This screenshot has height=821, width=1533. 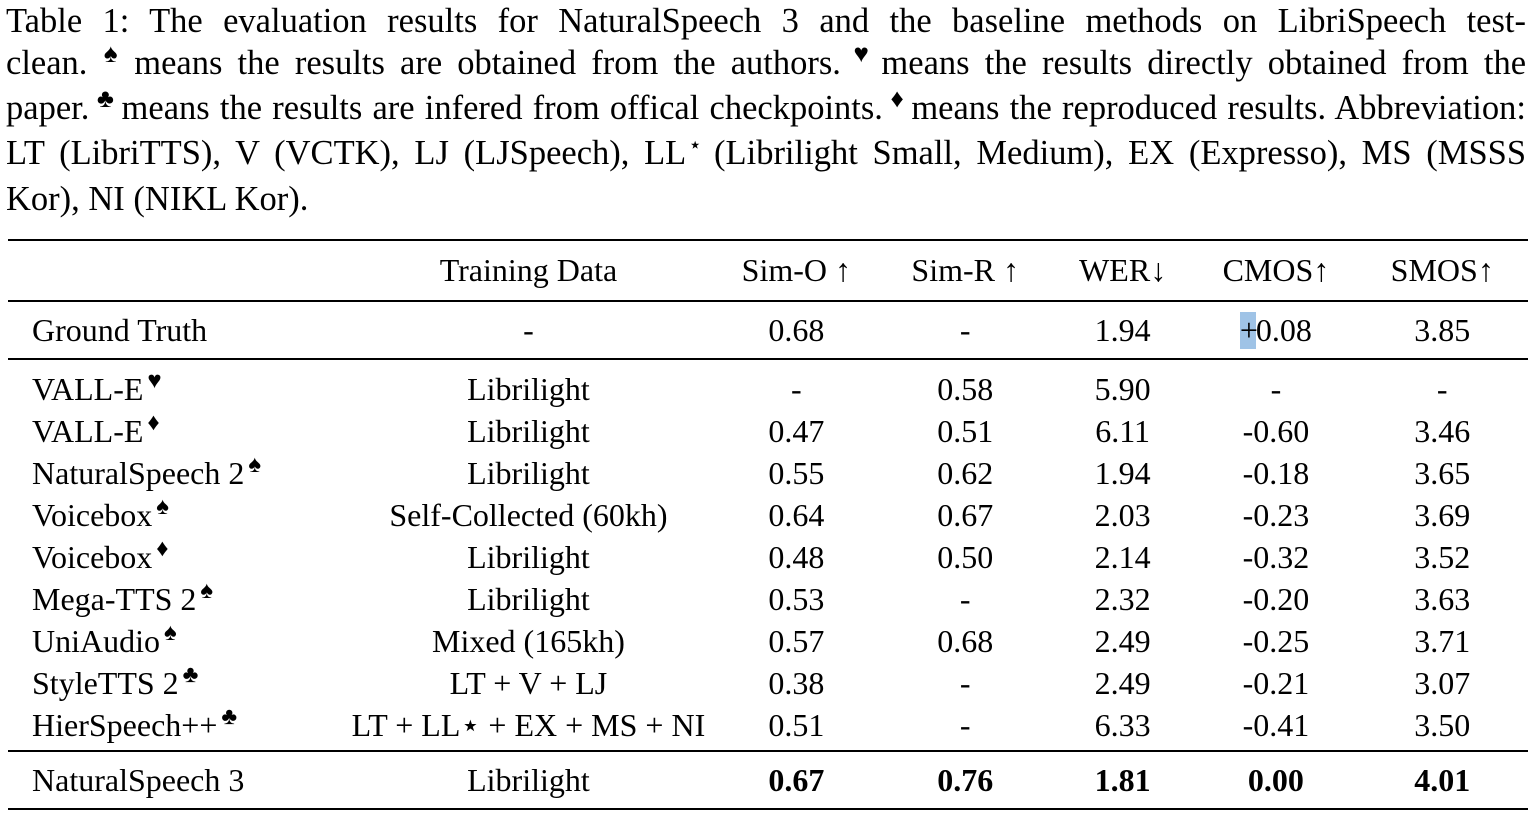 I want to click on cell-model: Voicebox ♠, so click(x=176, y=515).